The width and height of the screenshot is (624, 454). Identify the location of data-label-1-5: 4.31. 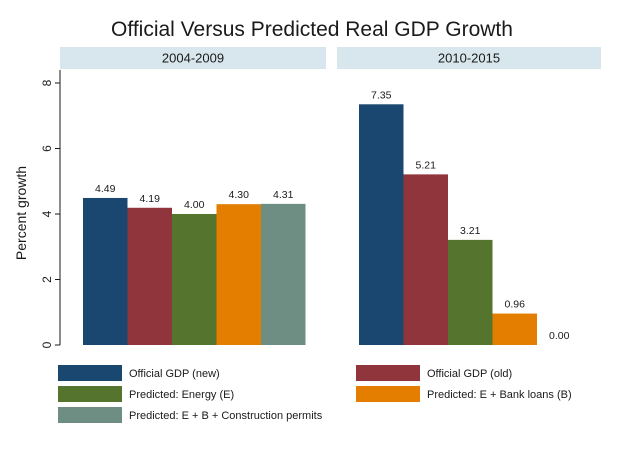
(283, 195).